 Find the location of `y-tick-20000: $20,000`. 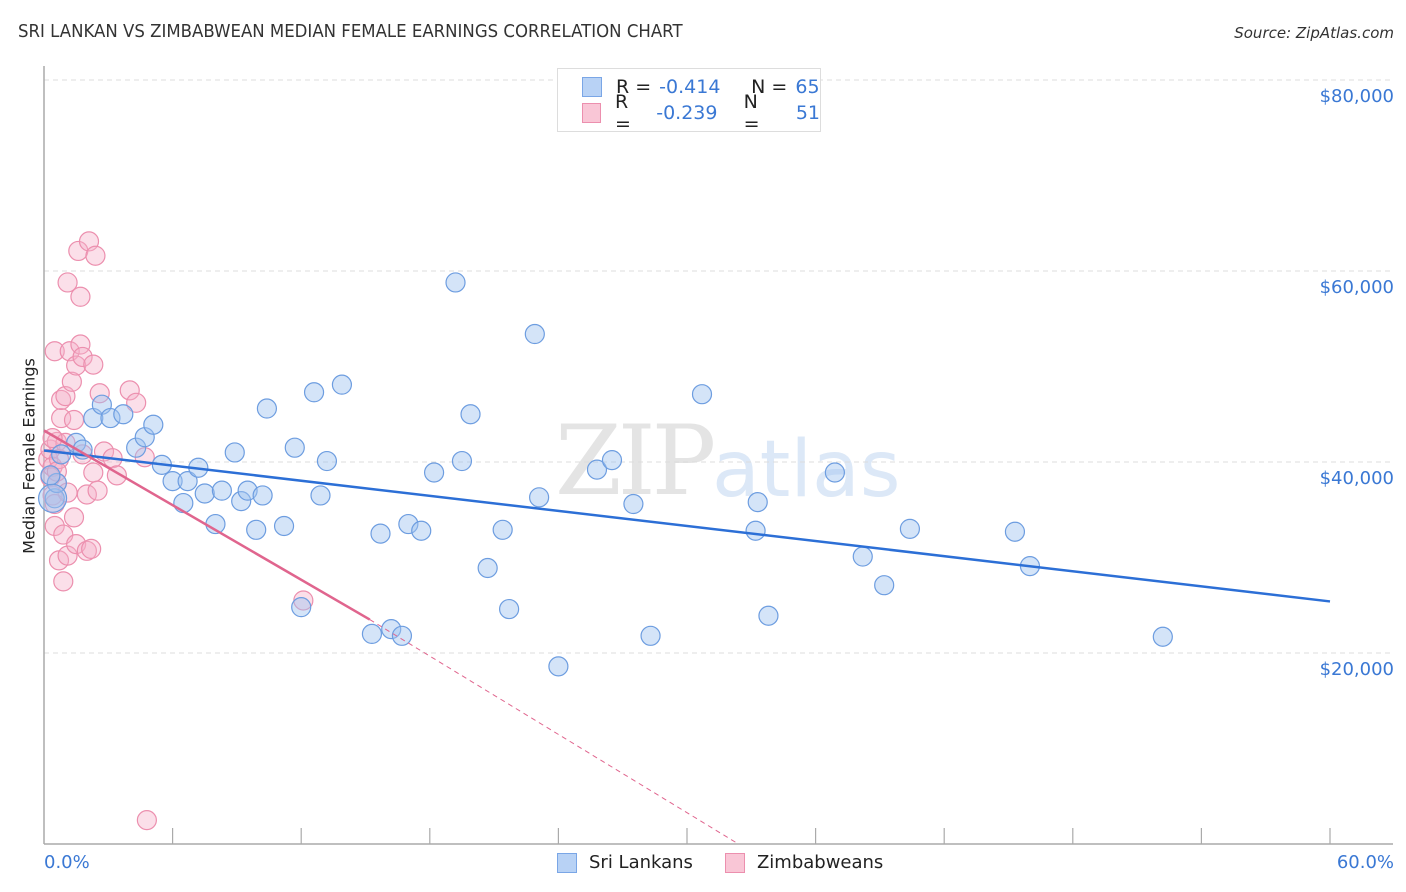

y-tick-20000: $20,000 is located at coordinates (1356, 669).